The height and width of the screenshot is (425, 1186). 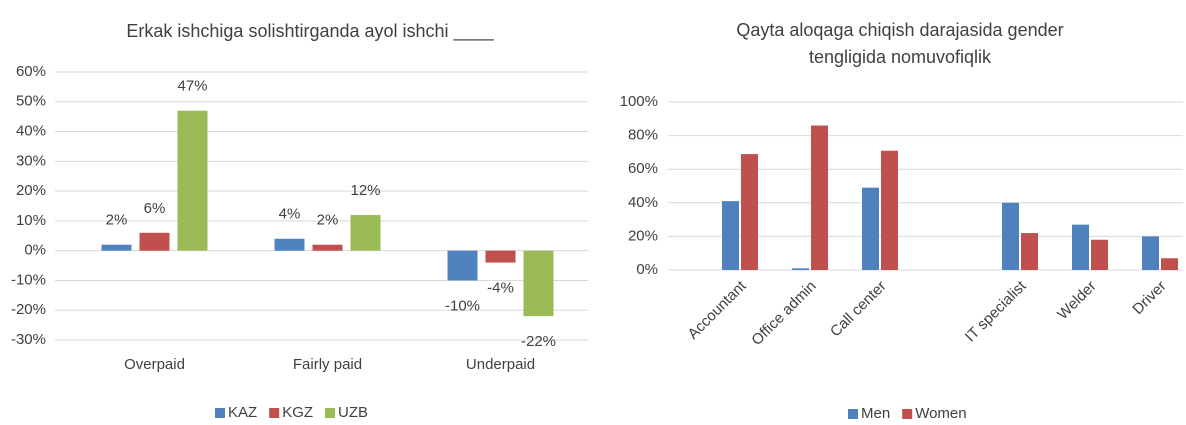 I want to click on y-tick-label: 10%, so click(x=31, y=220).